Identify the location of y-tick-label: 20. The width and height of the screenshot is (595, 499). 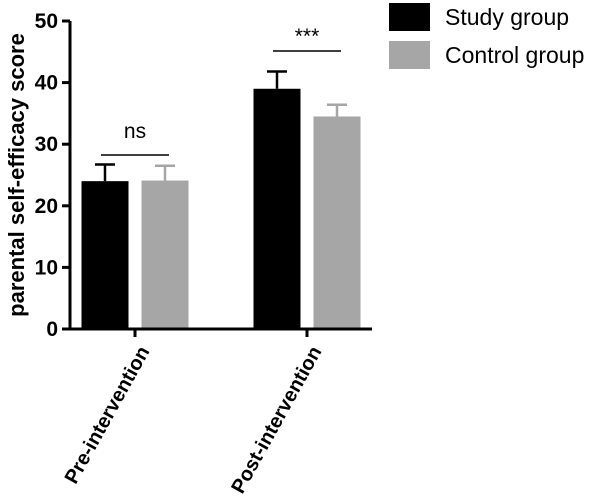
(46, 206).